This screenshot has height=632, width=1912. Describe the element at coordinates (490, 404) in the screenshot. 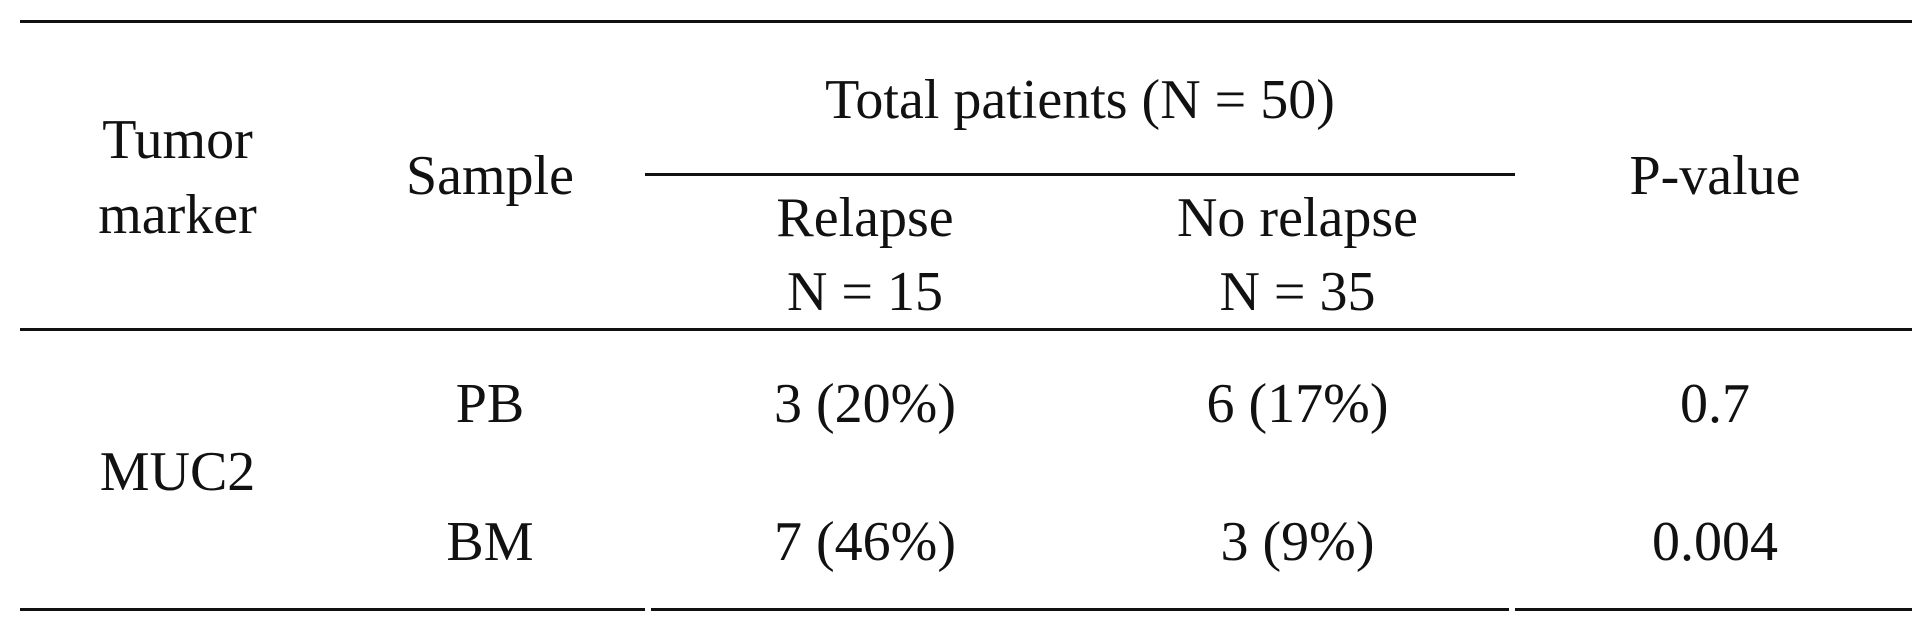

I see `row-sample: PB` at that location.